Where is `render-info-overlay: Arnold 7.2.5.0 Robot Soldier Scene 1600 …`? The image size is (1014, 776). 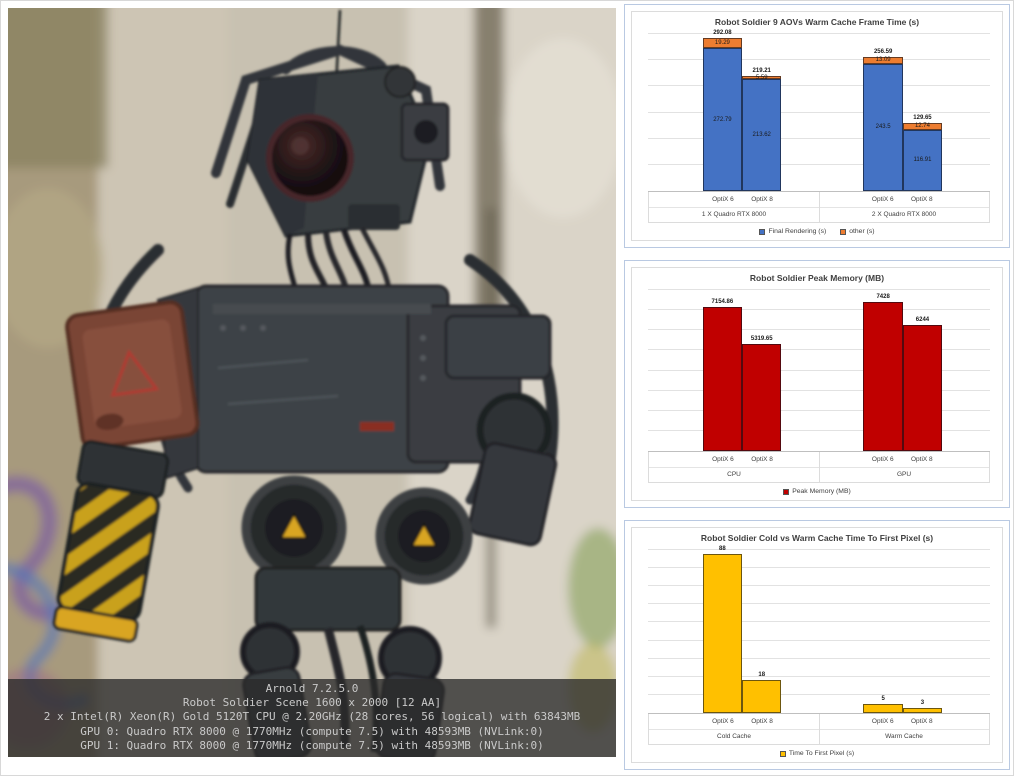
render-info-overlay: Arnold 7.2.5.0 Robot Soldier Scene 1600 … is located at coordinates (312, 717).